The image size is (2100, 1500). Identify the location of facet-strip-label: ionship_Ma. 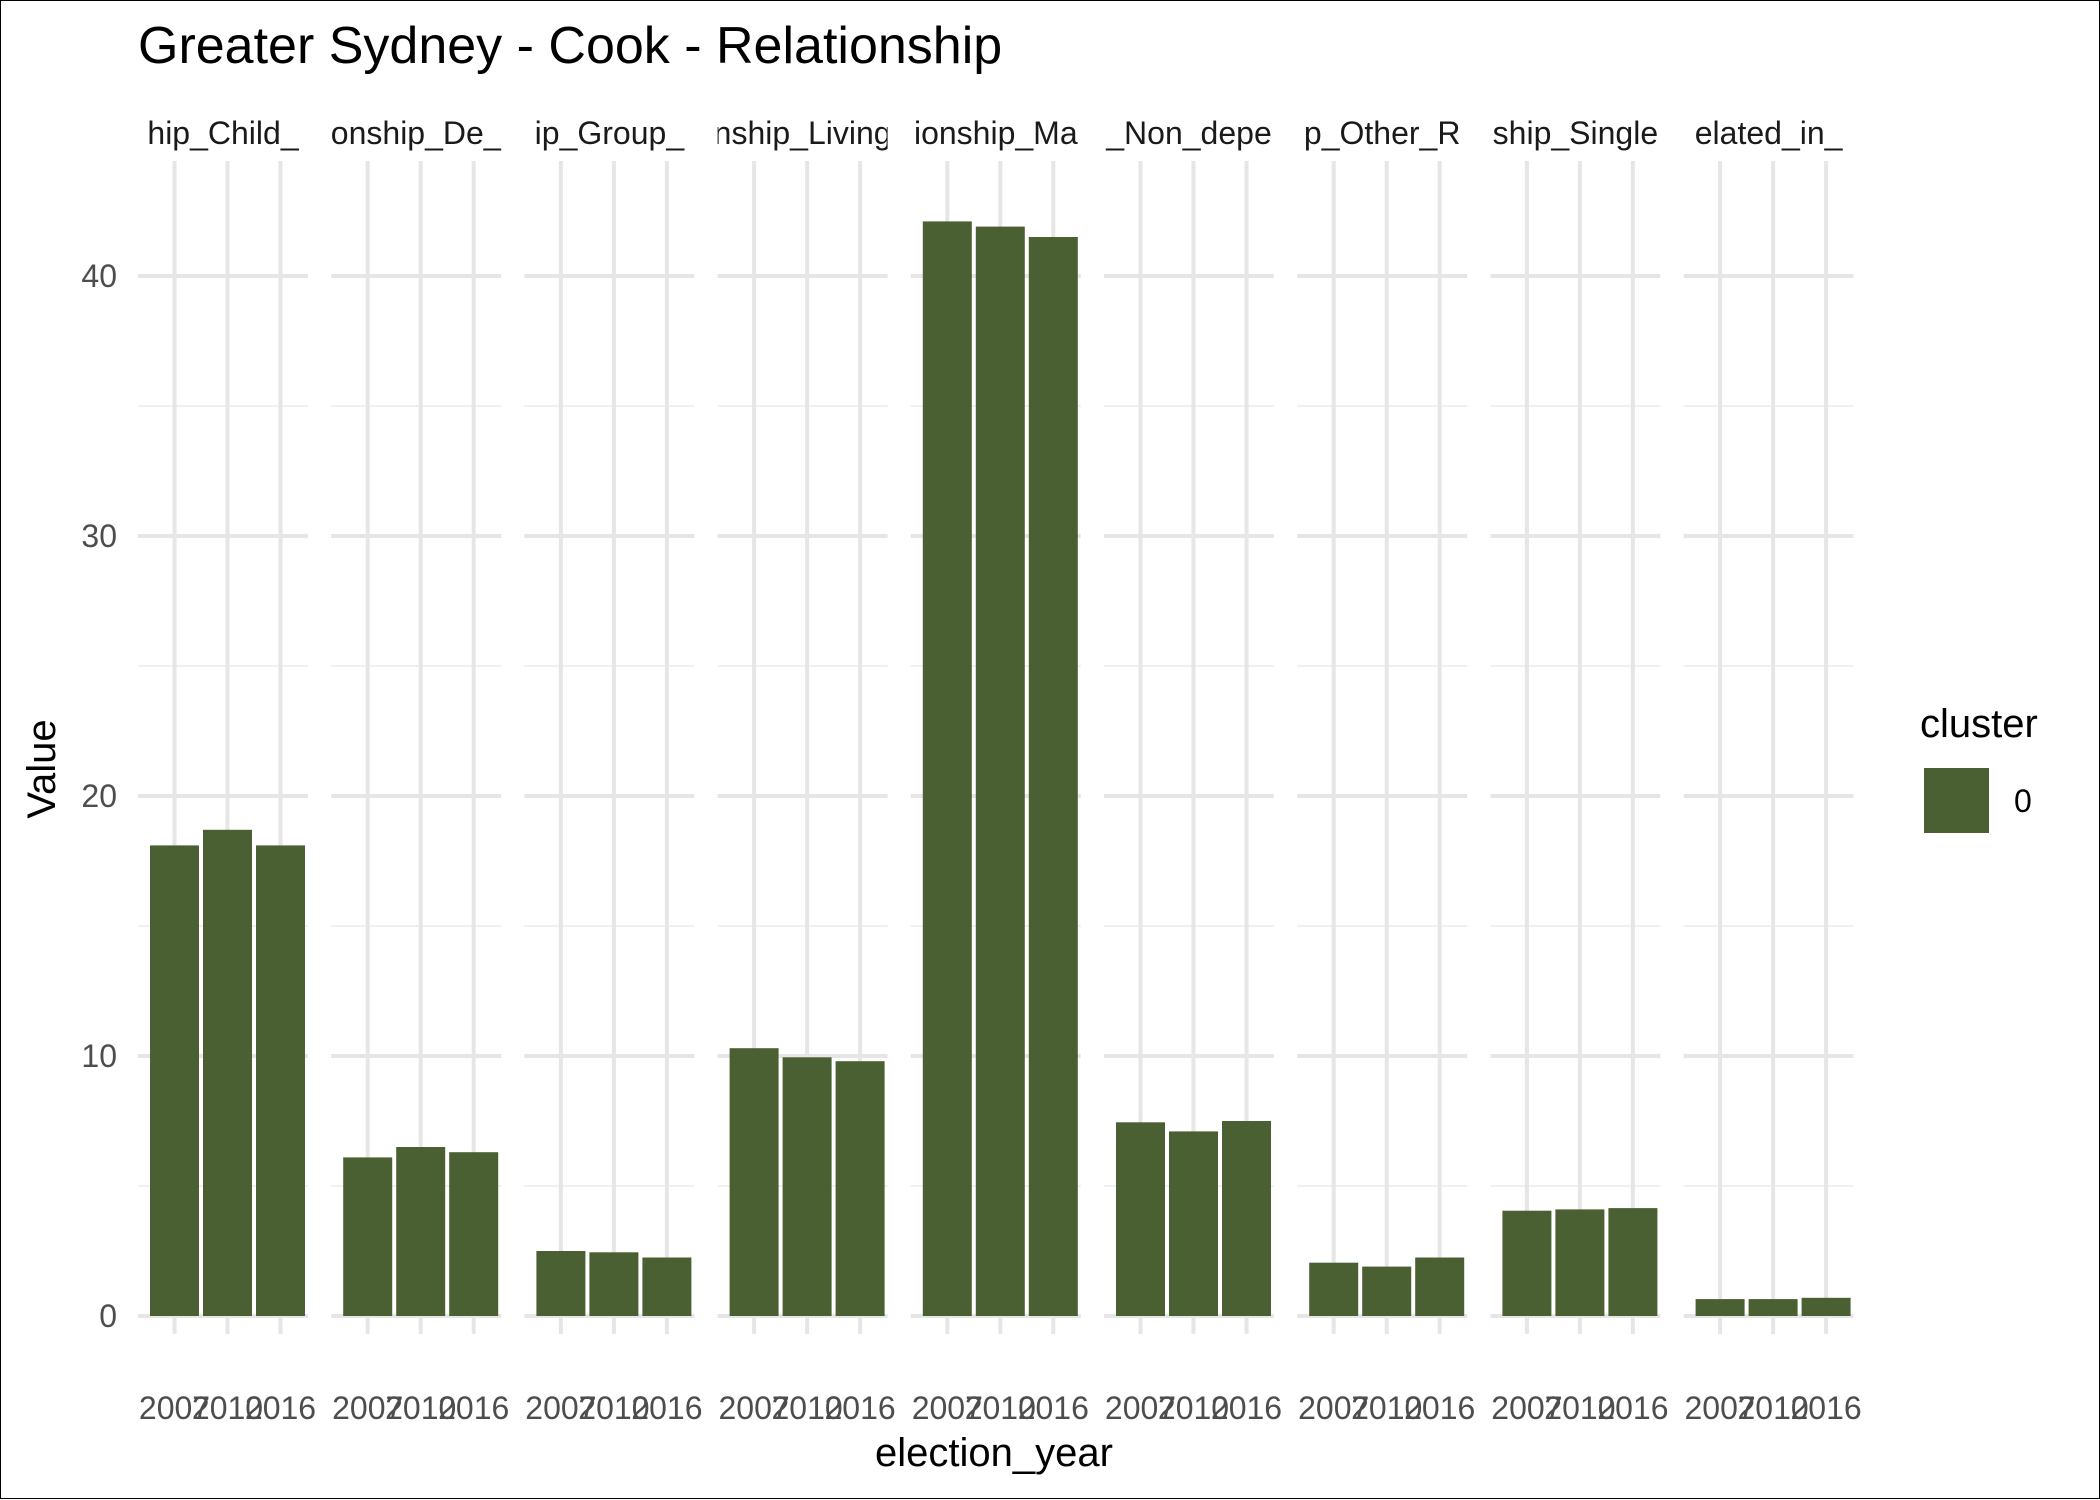
(996, 133).